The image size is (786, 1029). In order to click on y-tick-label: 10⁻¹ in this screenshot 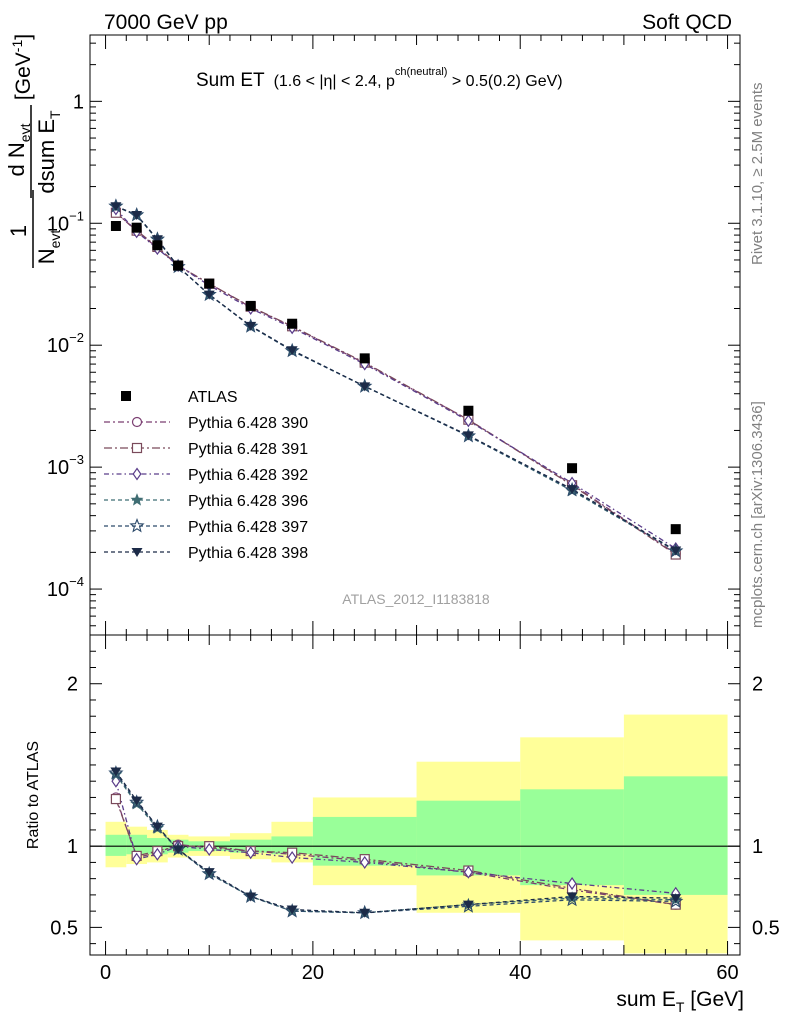, I will do `click(65, 221)`.